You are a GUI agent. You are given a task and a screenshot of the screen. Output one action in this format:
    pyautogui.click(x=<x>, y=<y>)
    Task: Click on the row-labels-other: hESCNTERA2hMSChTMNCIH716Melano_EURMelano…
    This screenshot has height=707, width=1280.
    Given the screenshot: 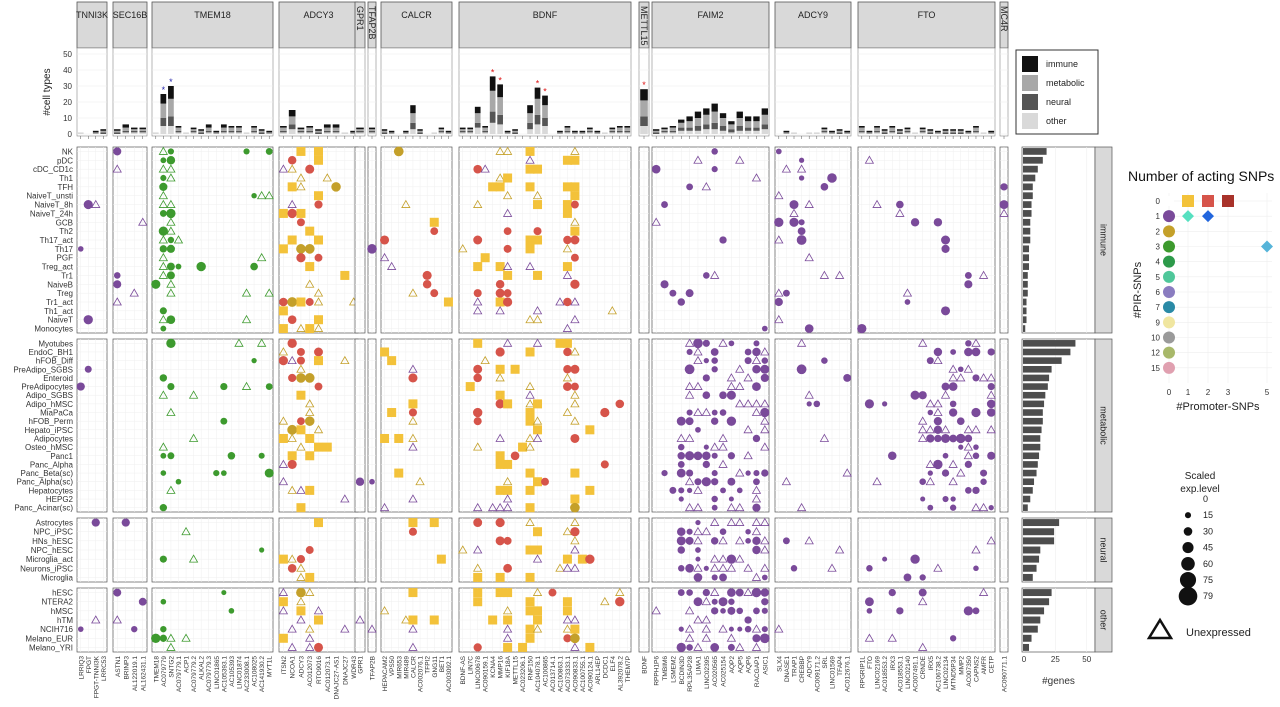 What is the action you would take?
    pyautogui.click(x=49, y=621)
    